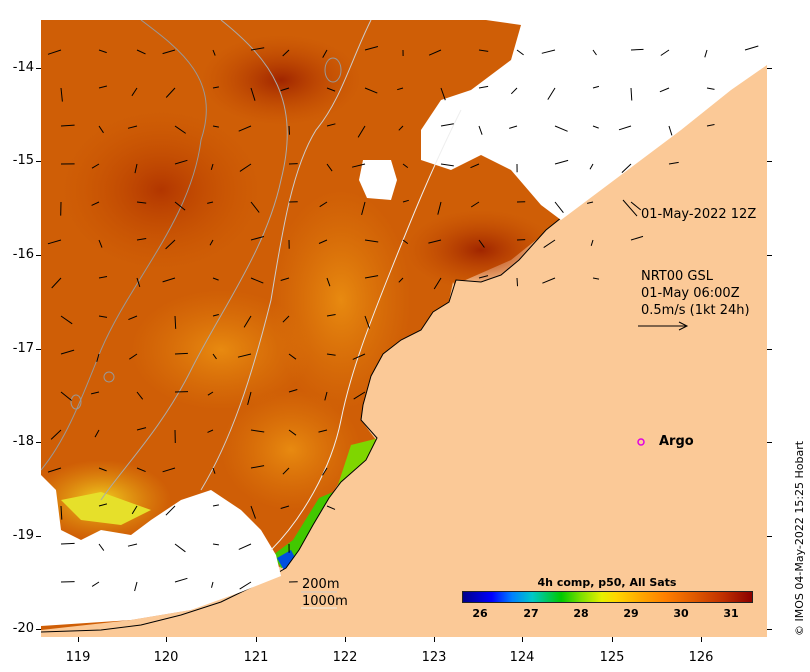 Image resolution: width=810 pixels, height=672 pixels. I want to click on colorbar-tick-label: 30, so click(681, 613).